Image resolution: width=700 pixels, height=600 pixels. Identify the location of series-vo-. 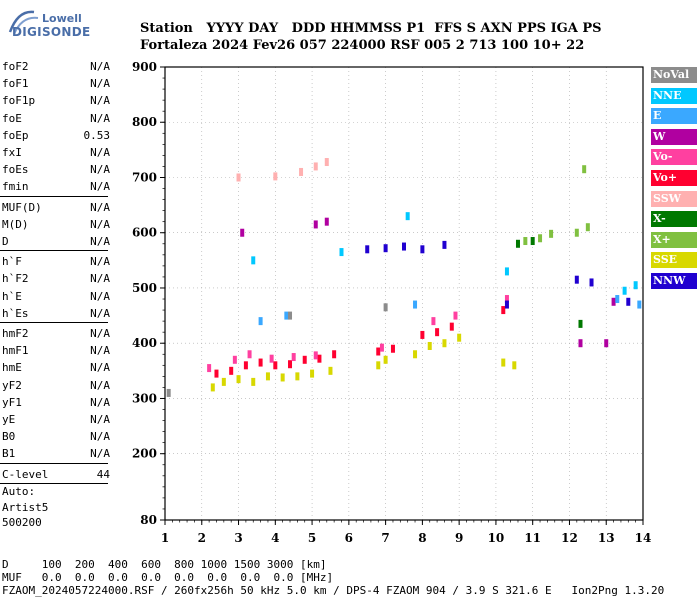
(360, 342).